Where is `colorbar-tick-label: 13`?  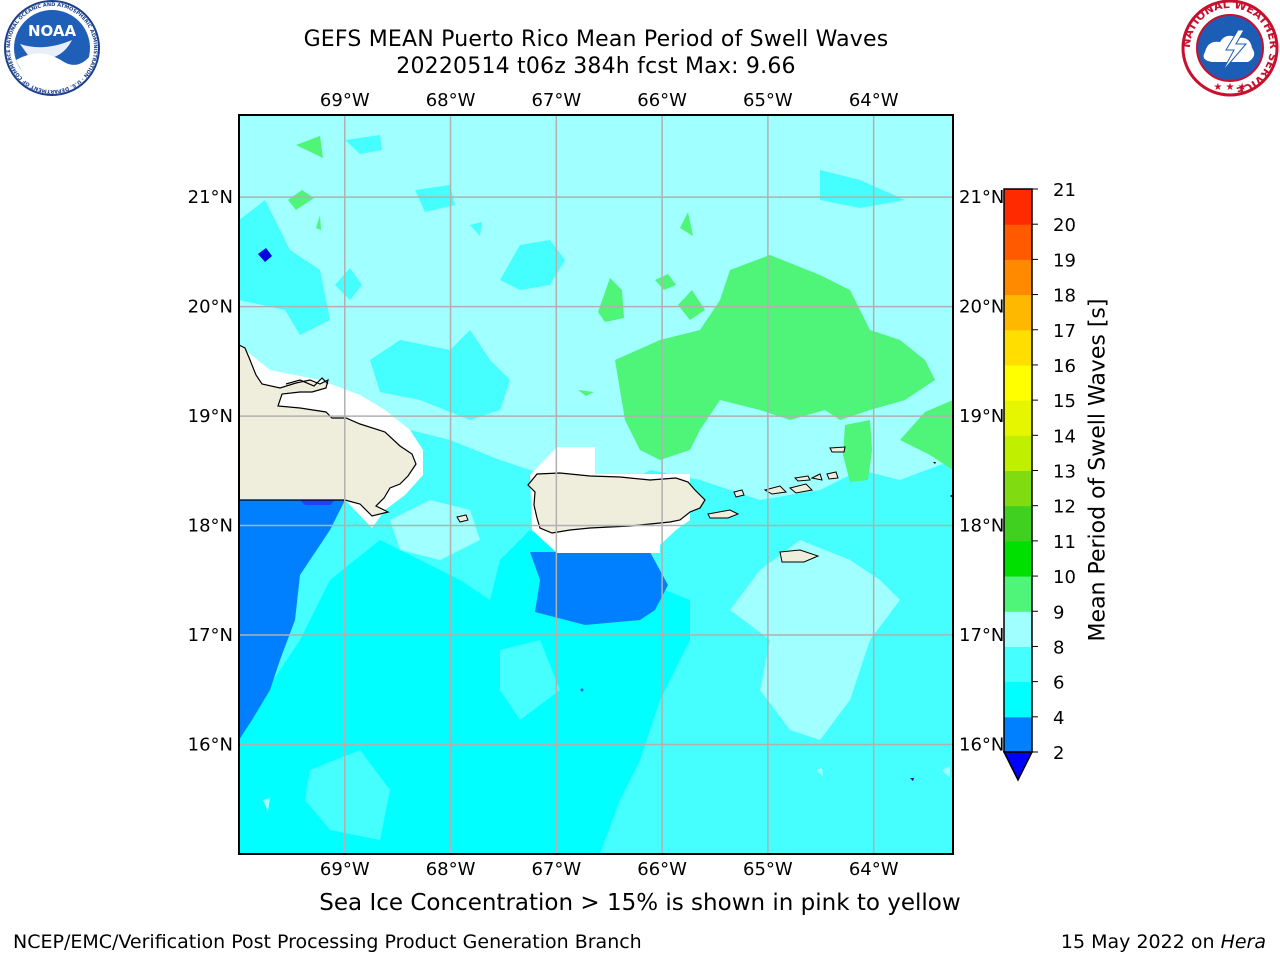 colorbar-tick-label: 13 is located at coordinates (1064, 472).